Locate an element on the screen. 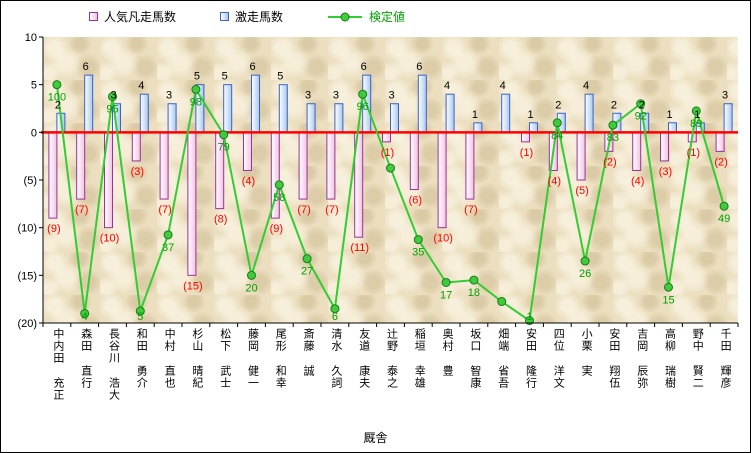 The height and width of the screenshot is (453, 751). pink-bar-swatch-icon is located at coordinates (93, 16).